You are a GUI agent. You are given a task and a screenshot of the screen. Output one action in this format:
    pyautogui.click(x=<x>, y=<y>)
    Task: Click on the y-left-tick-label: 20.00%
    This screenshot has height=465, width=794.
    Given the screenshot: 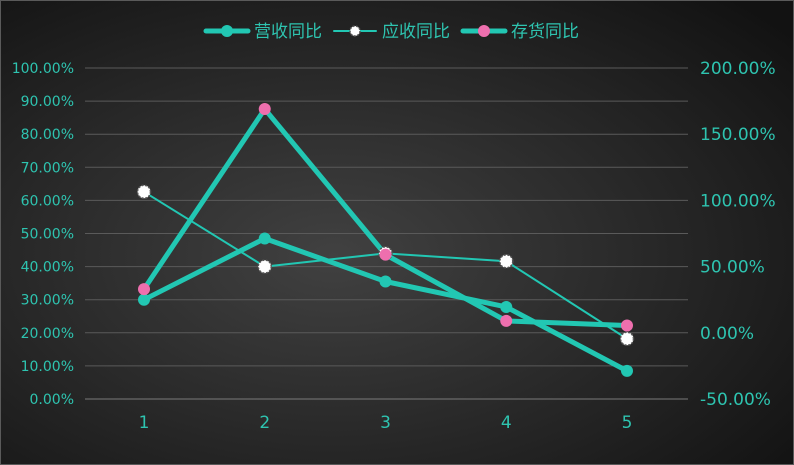 What is the action you would take?
    pyautogui.click(x=47, y=334)
    